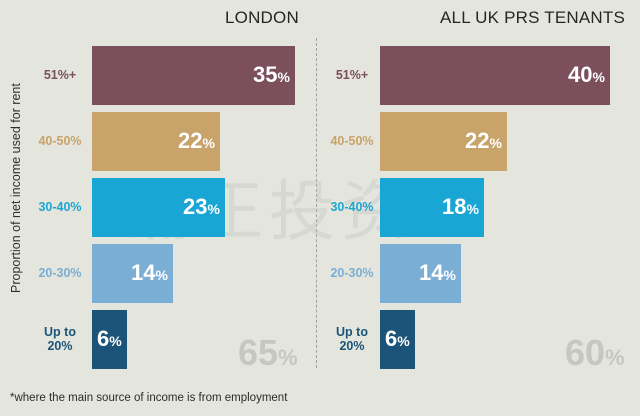  What do you see at coordinates (262, 17) in the screenshot?
I see `chart-title-london: LONDON` at bounding box center [262, 17].